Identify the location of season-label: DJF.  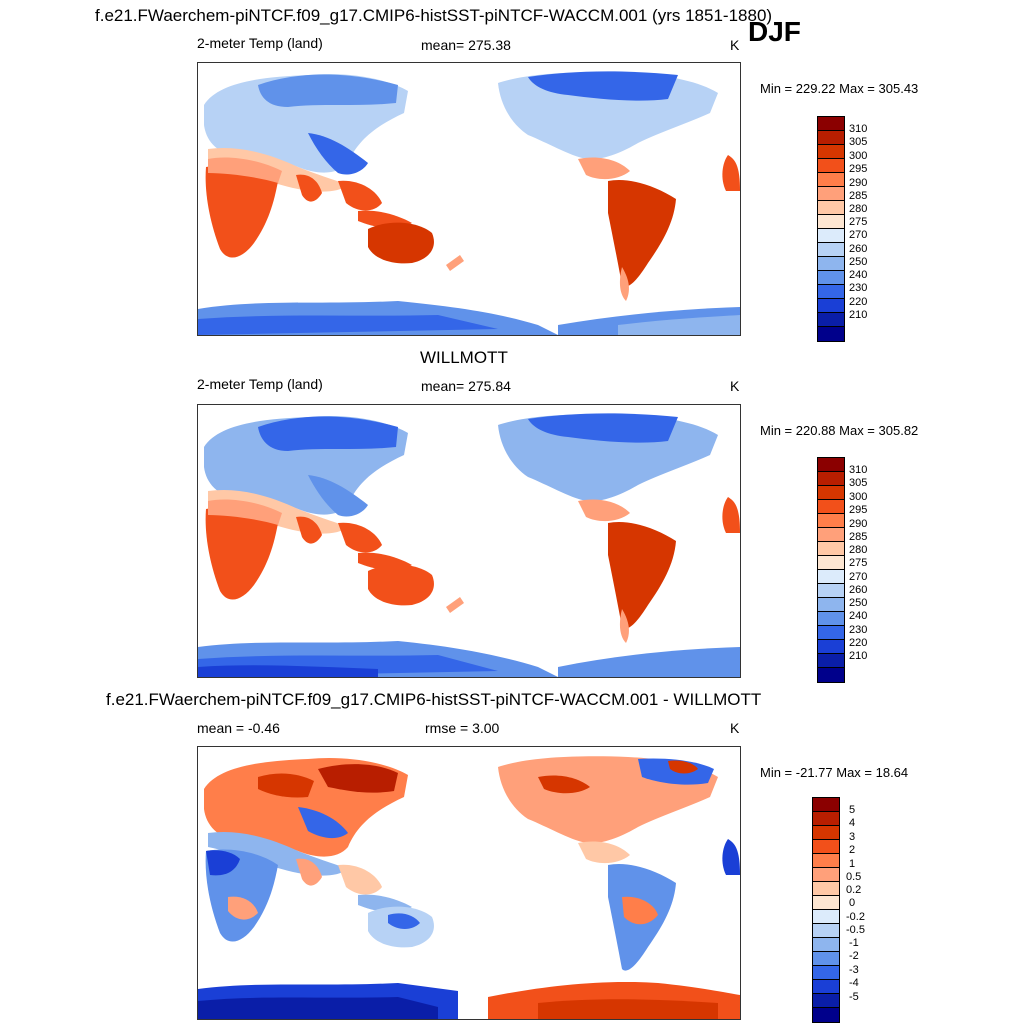
(774, 31).